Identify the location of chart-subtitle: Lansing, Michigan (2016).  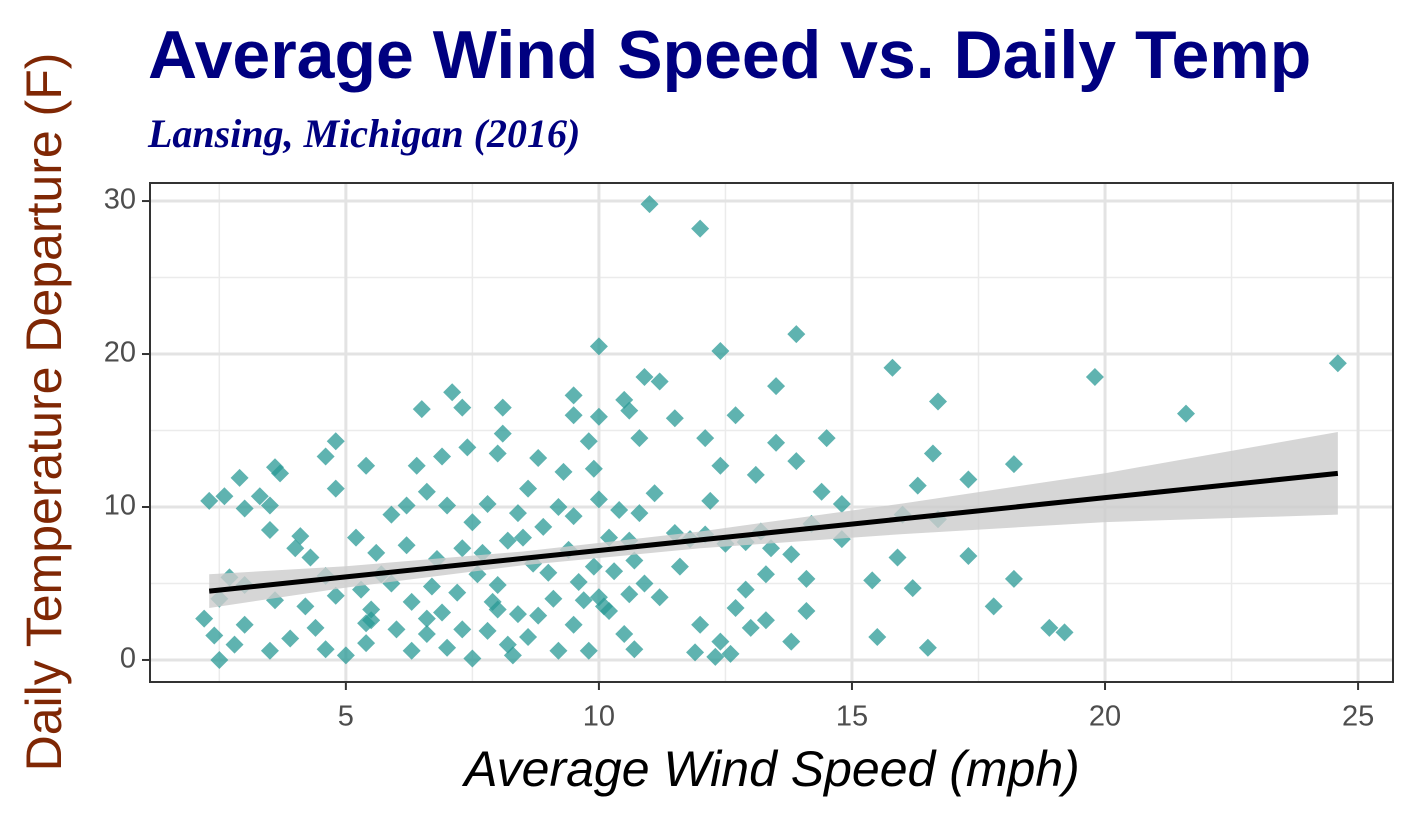
(363, 133).